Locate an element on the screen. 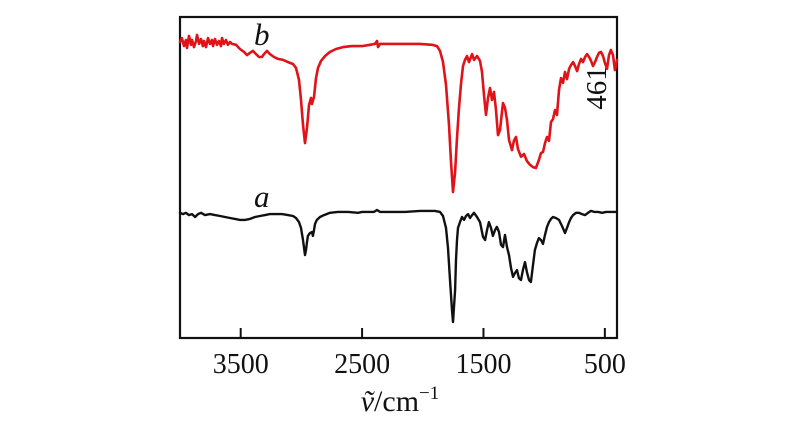 The image size is (800, 434). x-tick-label: 2500 is located at coordinates (362, 364).